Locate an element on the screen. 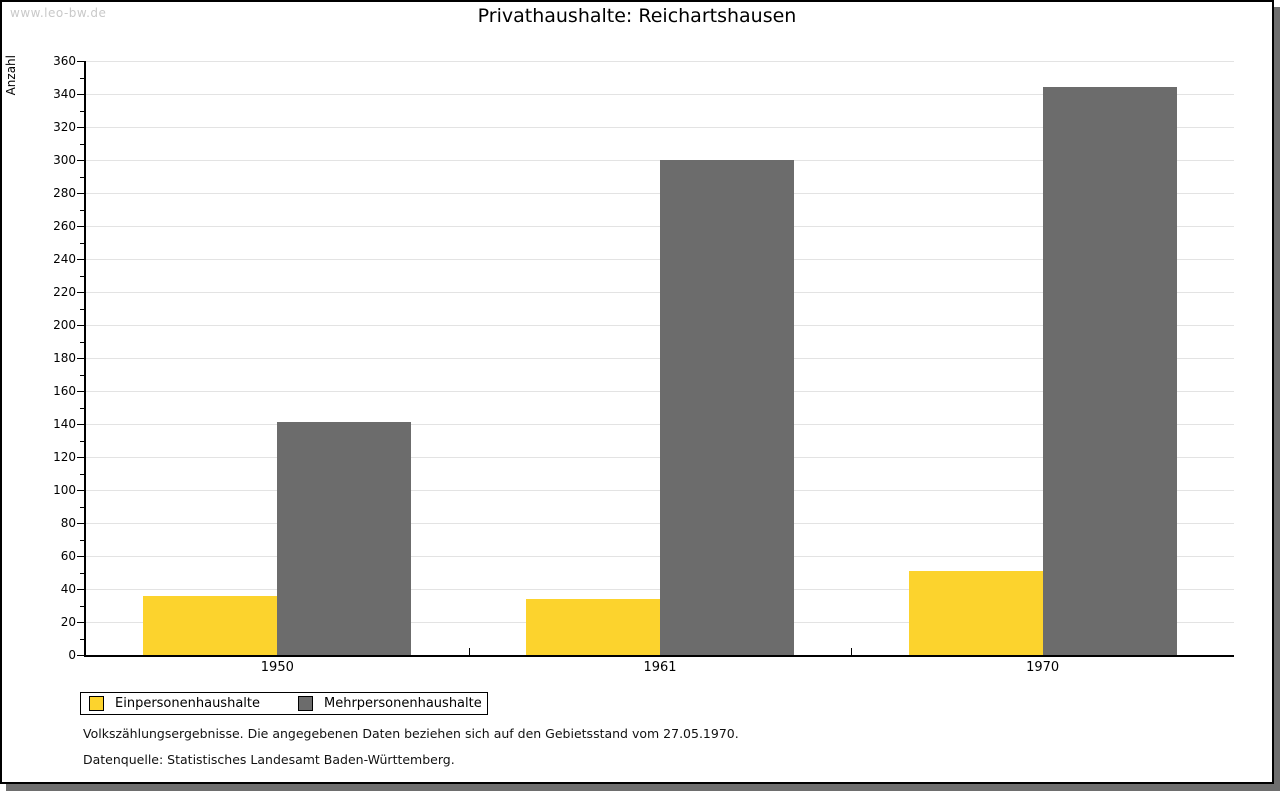 Image resolution: width=1280 pixels, height=791 pixels. bar-1950-einpersonenhaushalte is located at coordinates (210, 625).